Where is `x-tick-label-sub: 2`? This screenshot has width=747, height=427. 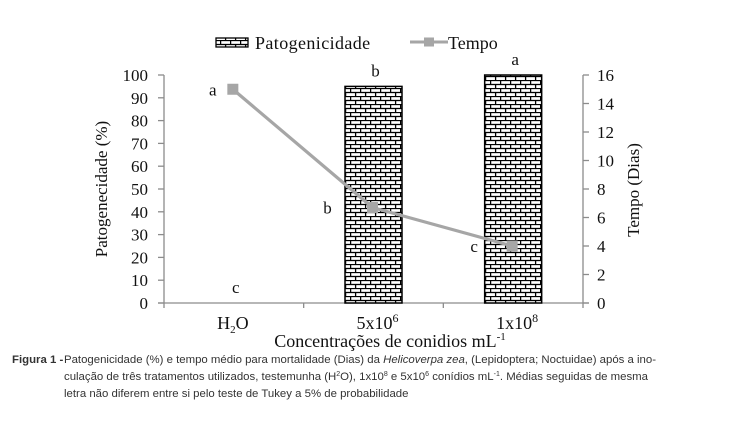
x-tick-label-sub: 2 is located at coordinates (233, 330).